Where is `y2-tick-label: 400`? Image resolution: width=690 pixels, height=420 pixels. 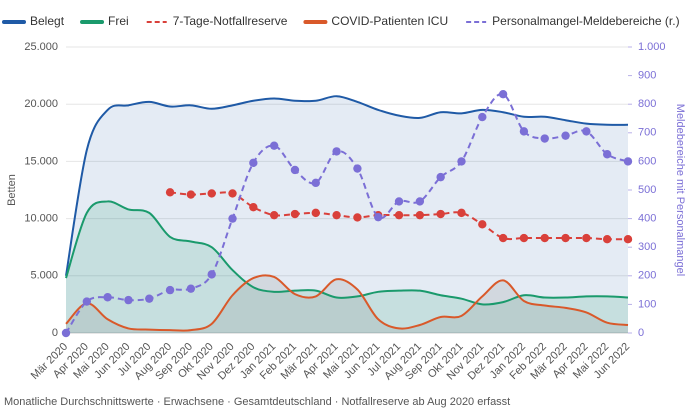
y2-tick-label: 400 is located at coordinates (647, 219).